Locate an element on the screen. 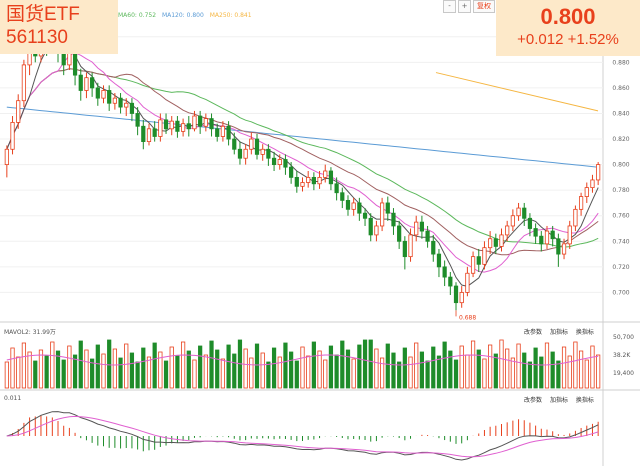 Image resolution: width=640 pixels, height=466 pixels. volume-add-indicator-link: 加指标 is located at coordinates (558, 332).